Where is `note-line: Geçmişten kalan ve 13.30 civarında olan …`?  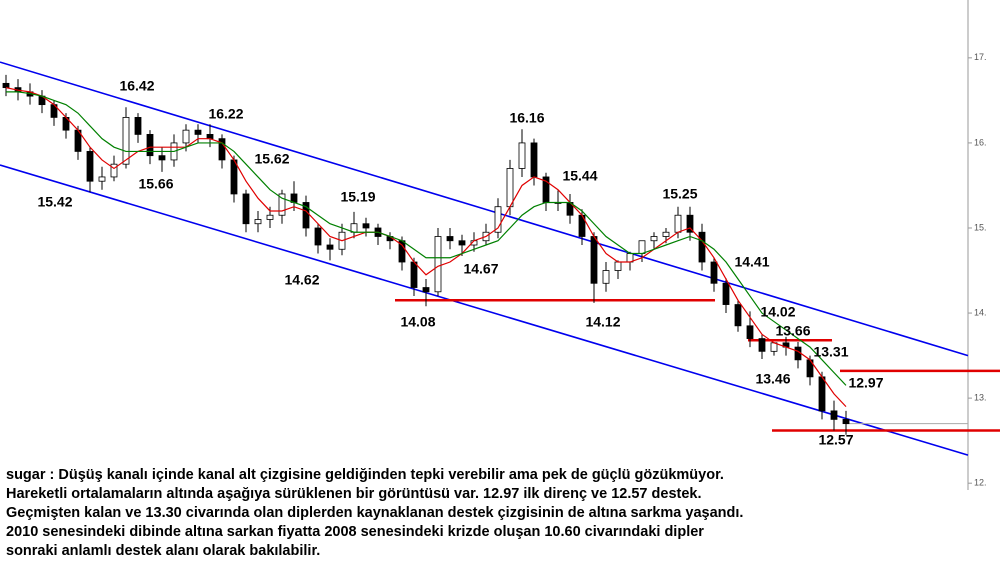 note-line: Geçmişten kalan ve 13.30 civarında olan … is located at coordinates (375, 513).